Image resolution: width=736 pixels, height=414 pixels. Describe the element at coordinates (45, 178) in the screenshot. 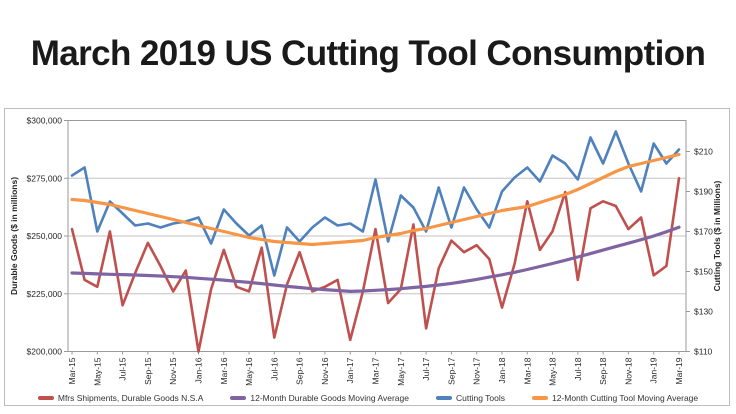

I see `left-axis-tick-label: $275,000` at that location.